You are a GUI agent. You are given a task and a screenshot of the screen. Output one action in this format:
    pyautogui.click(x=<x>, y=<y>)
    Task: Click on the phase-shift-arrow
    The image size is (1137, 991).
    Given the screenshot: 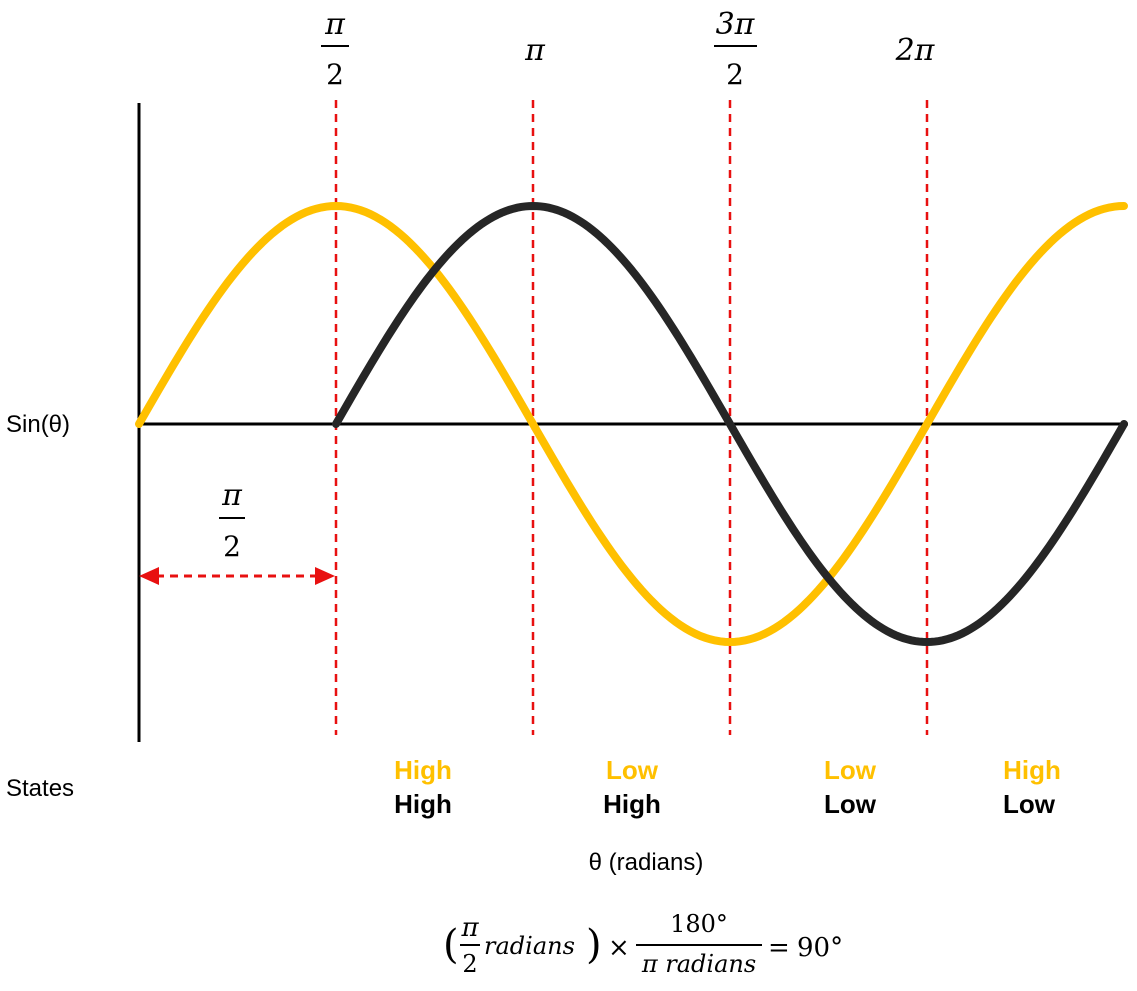 What is the action you would take?
    pyautogui.click(x=237, y=576)
    